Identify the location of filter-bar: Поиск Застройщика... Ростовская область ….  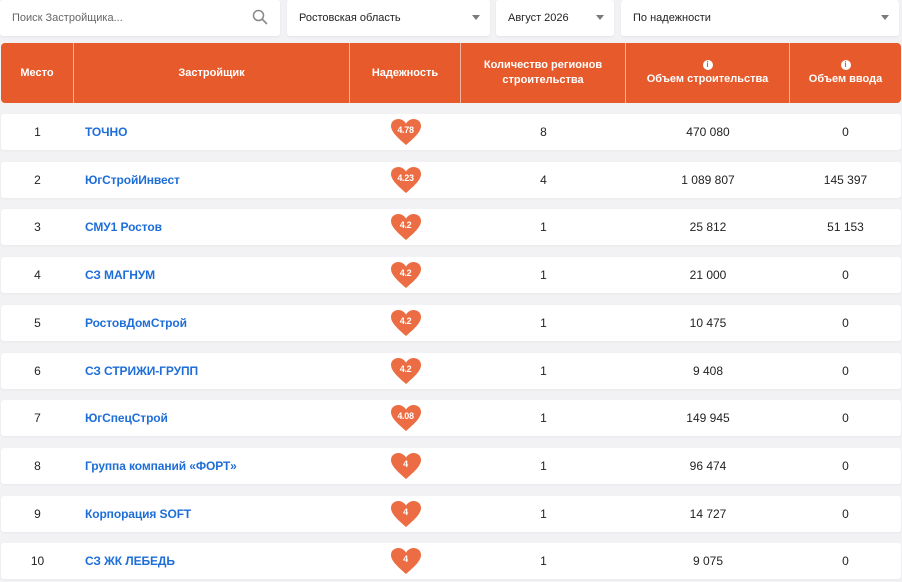
(451, 18).